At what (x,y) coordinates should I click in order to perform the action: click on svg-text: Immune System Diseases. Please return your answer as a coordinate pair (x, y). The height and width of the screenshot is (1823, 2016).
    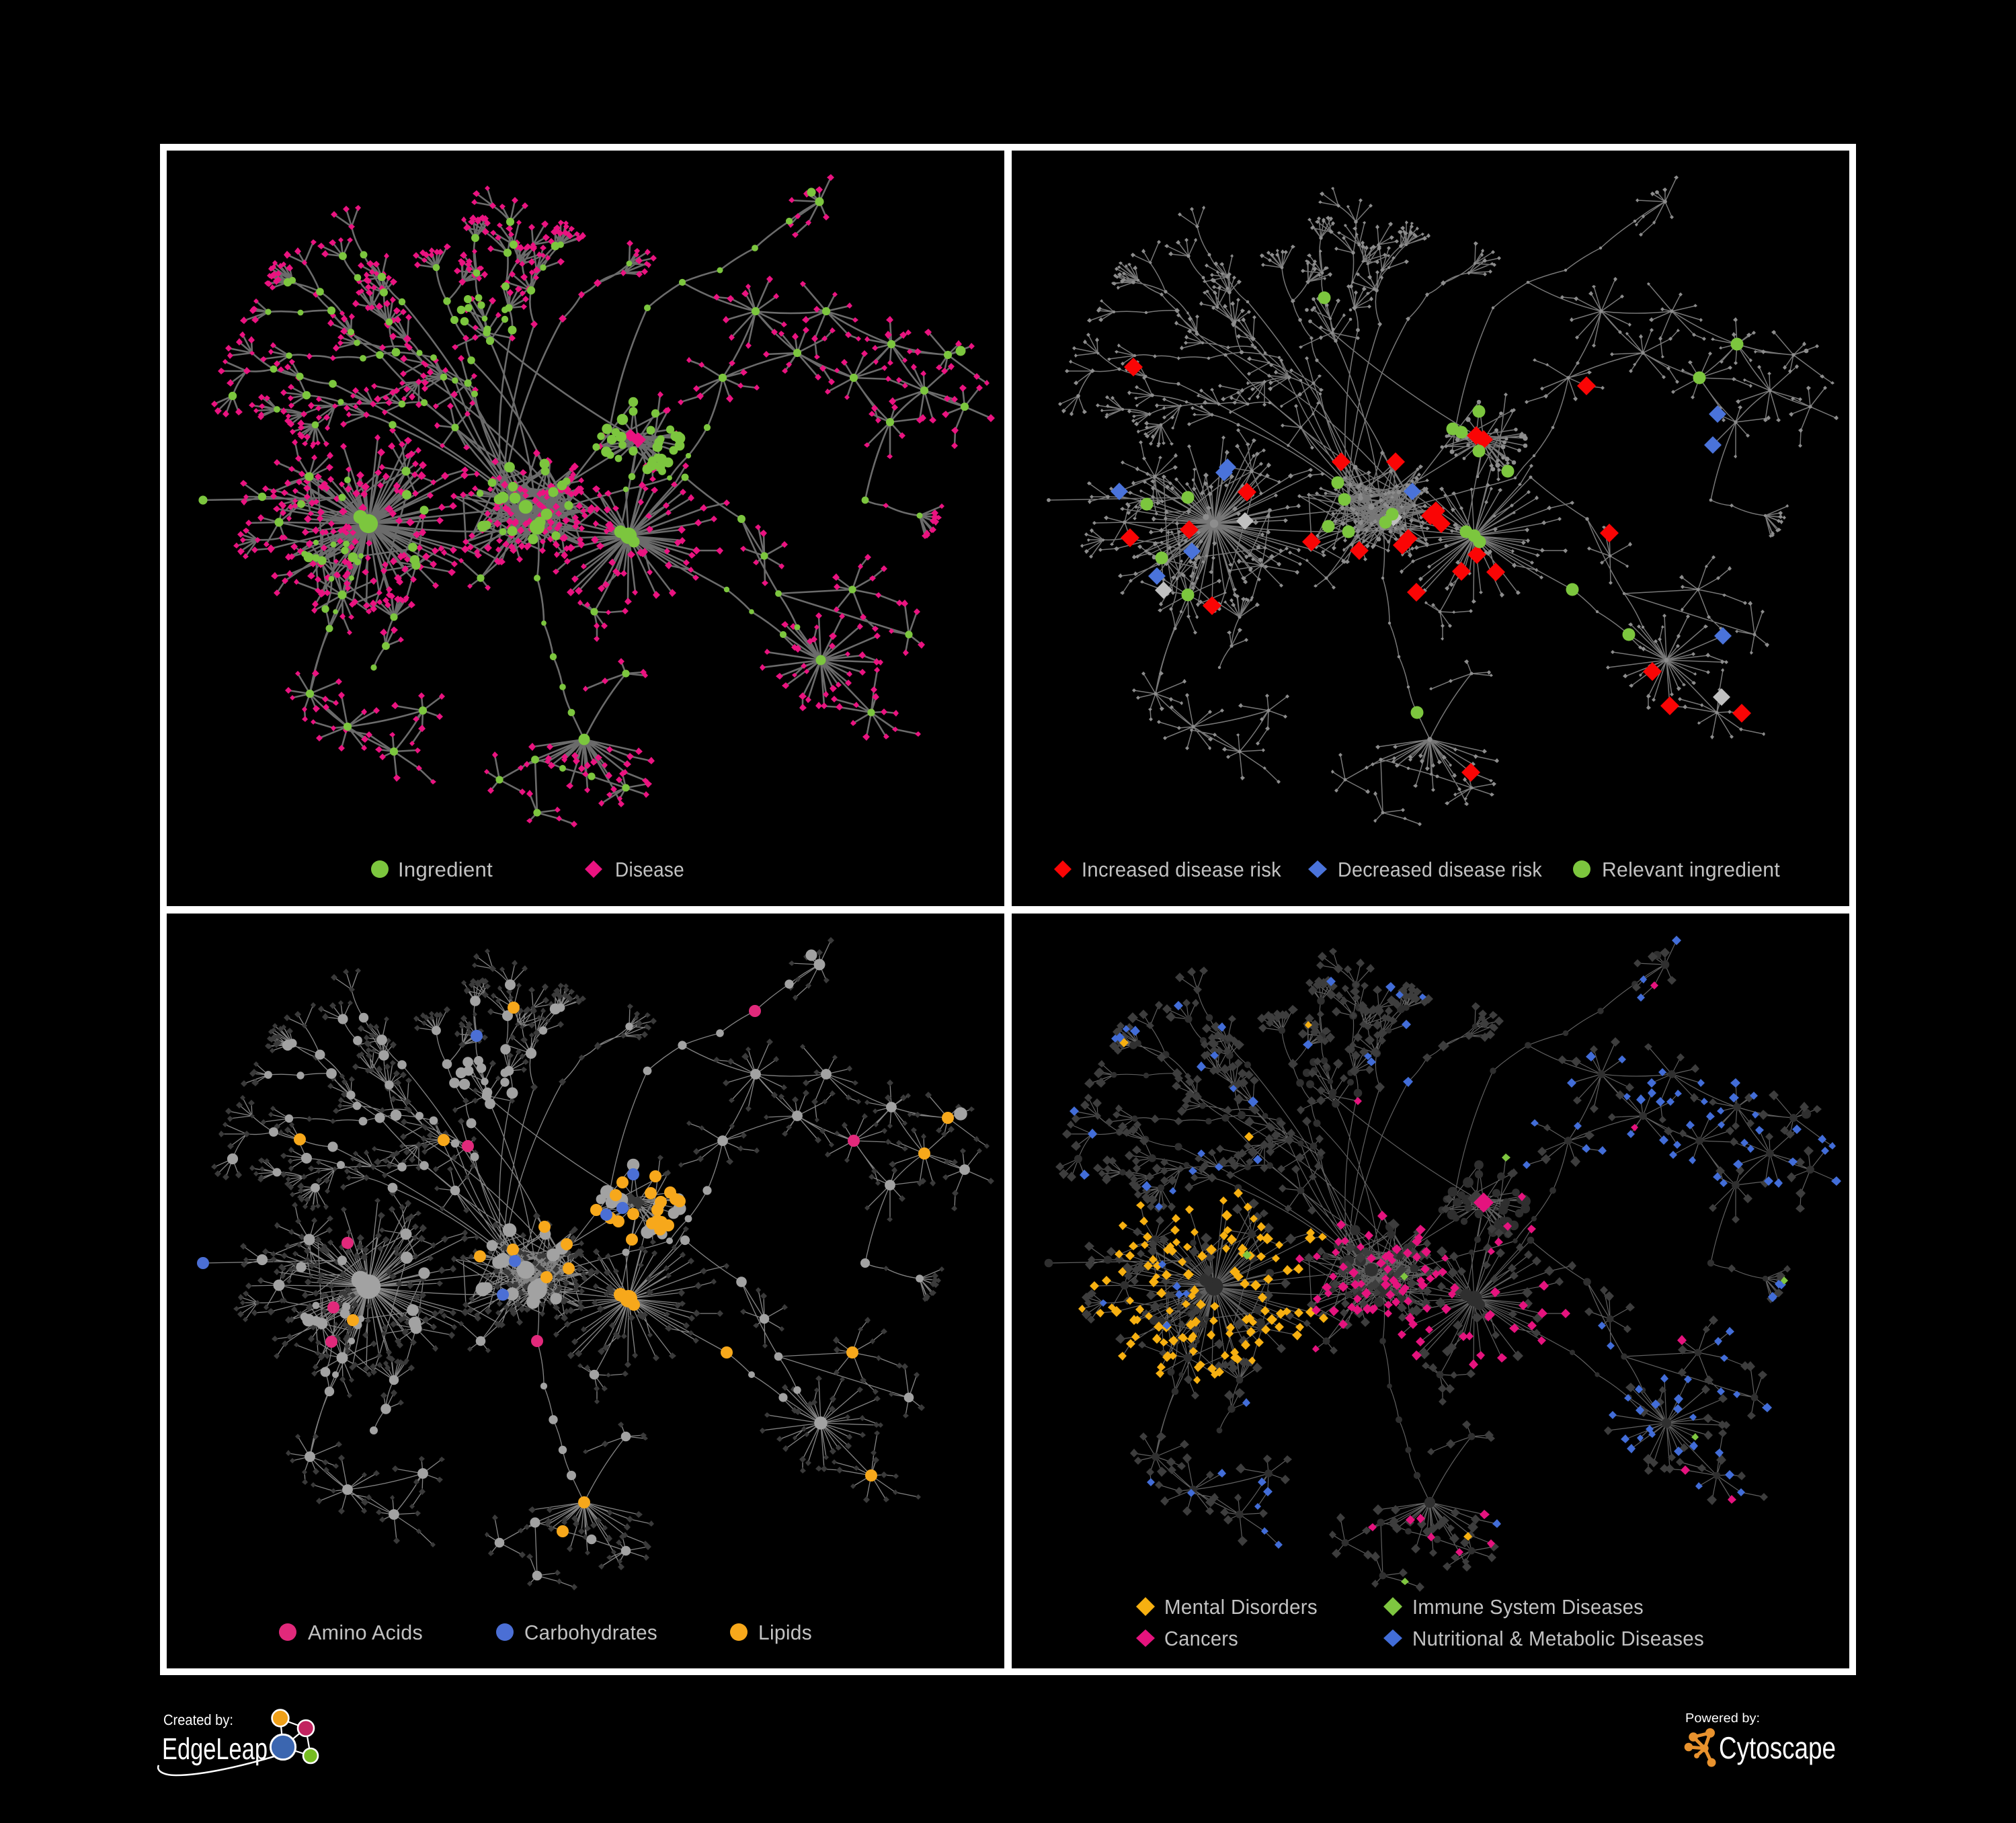
    Looking at the image, I should click on (1528, 1607).